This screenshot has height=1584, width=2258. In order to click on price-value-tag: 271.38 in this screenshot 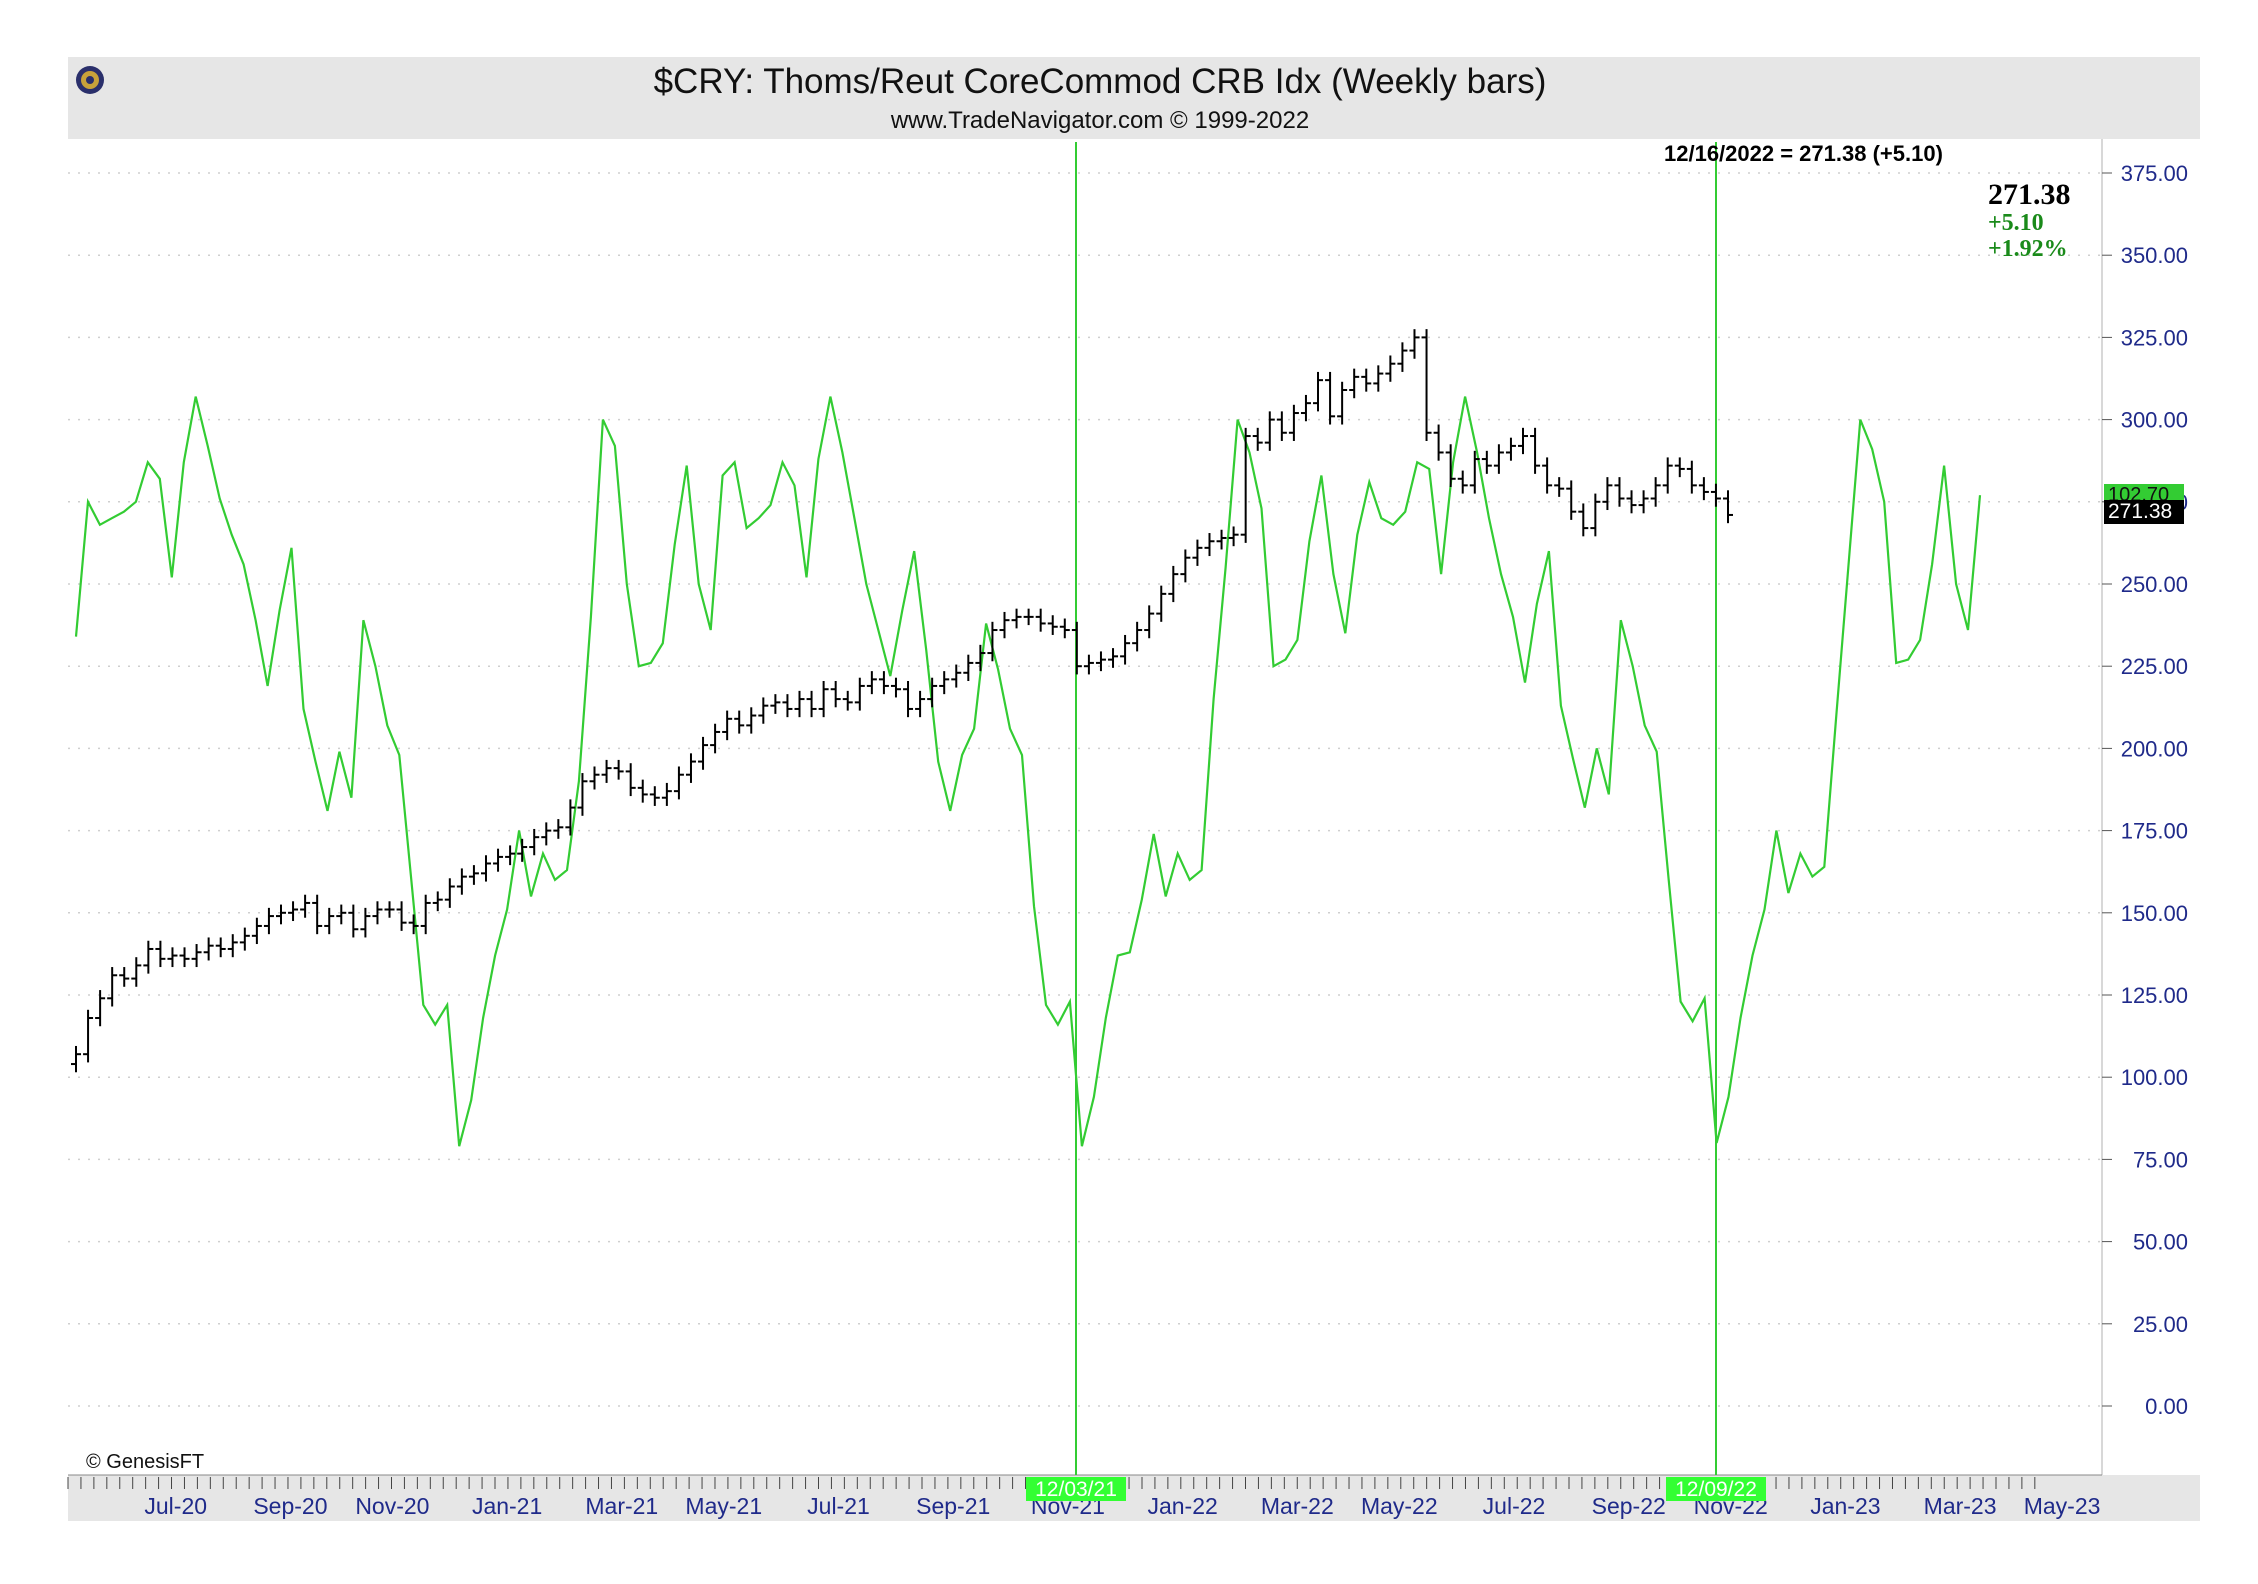, I will do `click(2144, 512)`.